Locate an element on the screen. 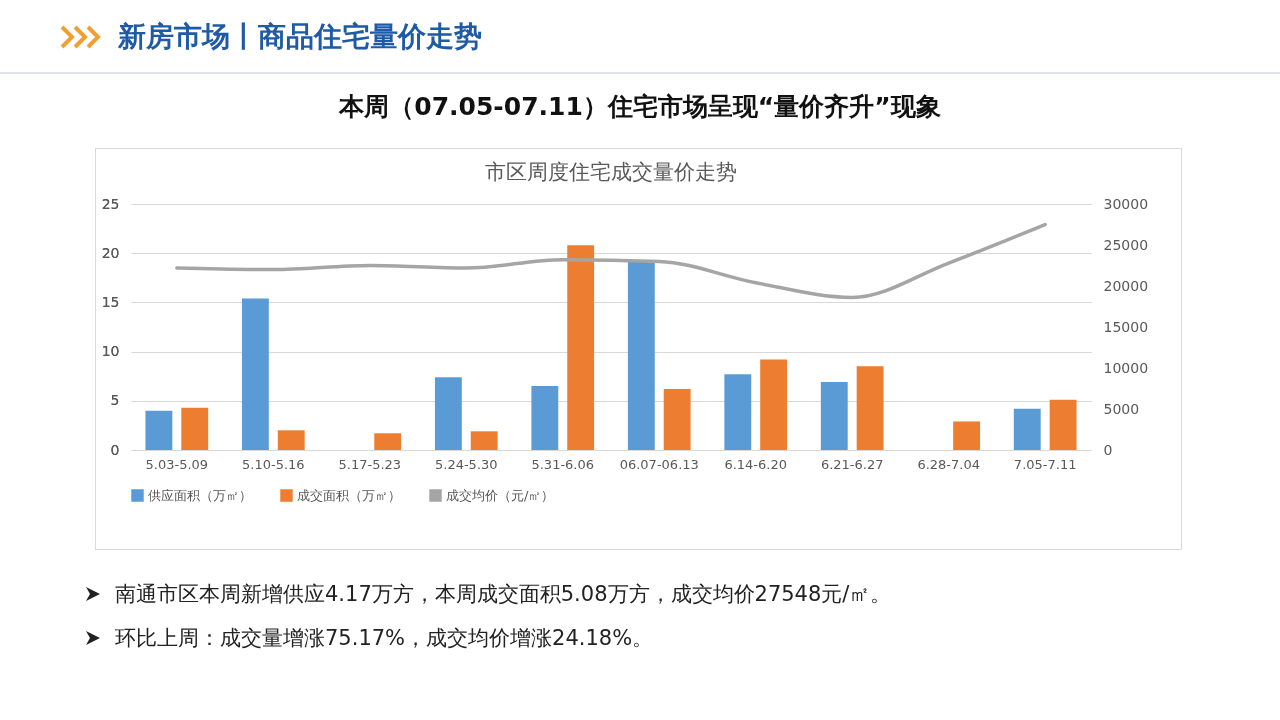 This screenshot has width=1280, height=720. x-tick-label: 5.17-5.23 is located at coordinates (370, 464).